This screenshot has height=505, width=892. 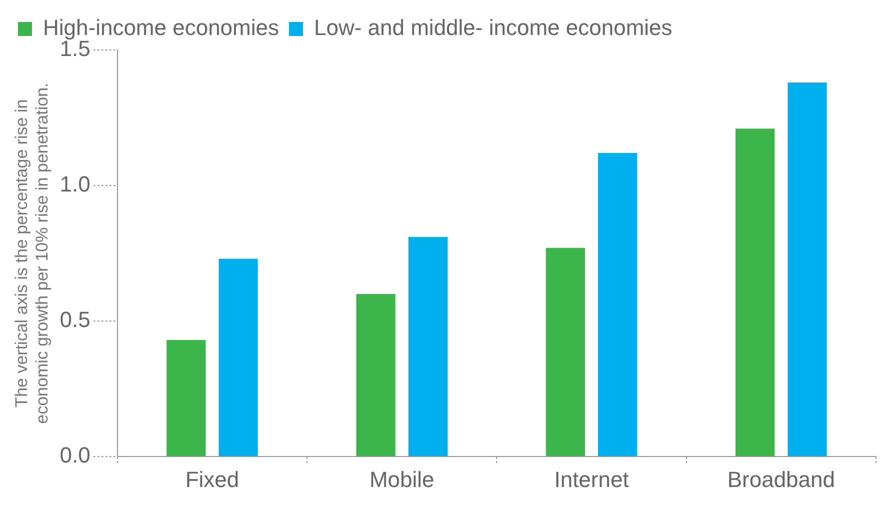 What do you see at coordinates (75, 455) in the screenshot?
I see `y-tick-label: 0.0` at bounding box center [75, 455].